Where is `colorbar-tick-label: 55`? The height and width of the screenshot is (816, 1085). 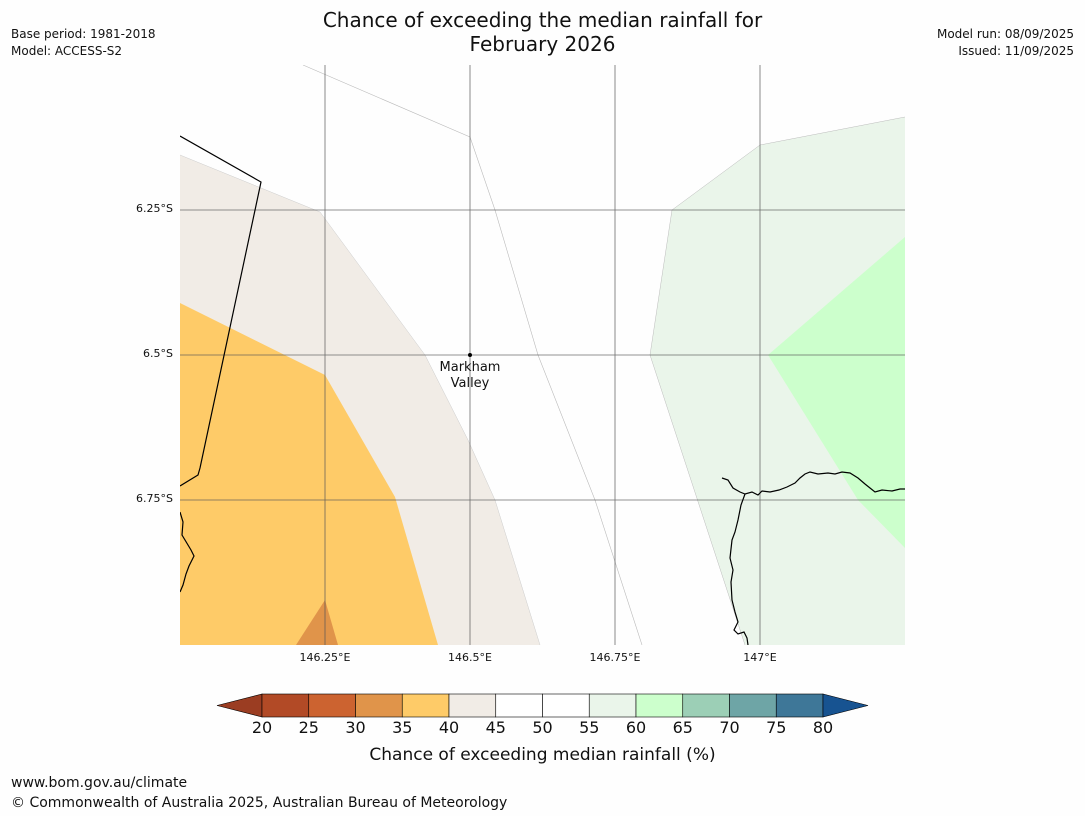
colorbar-tick-label: 55 is located at coordinates (589, 727).